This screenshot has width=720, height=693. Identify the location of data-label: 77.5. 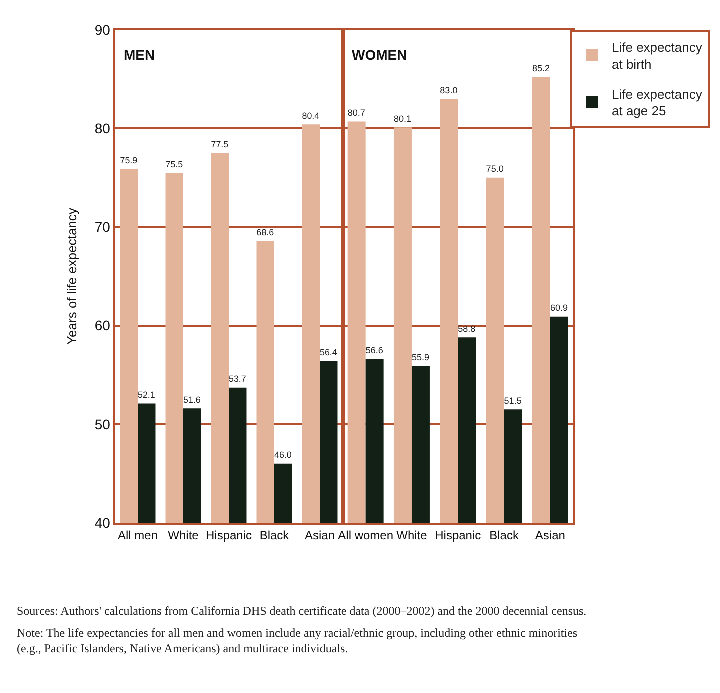
(220, 145).